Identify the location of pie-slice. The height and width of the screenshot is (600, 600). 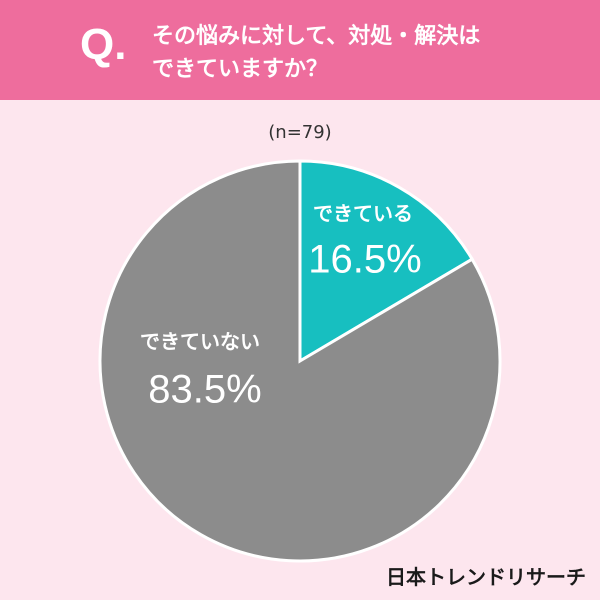
(386, 261).